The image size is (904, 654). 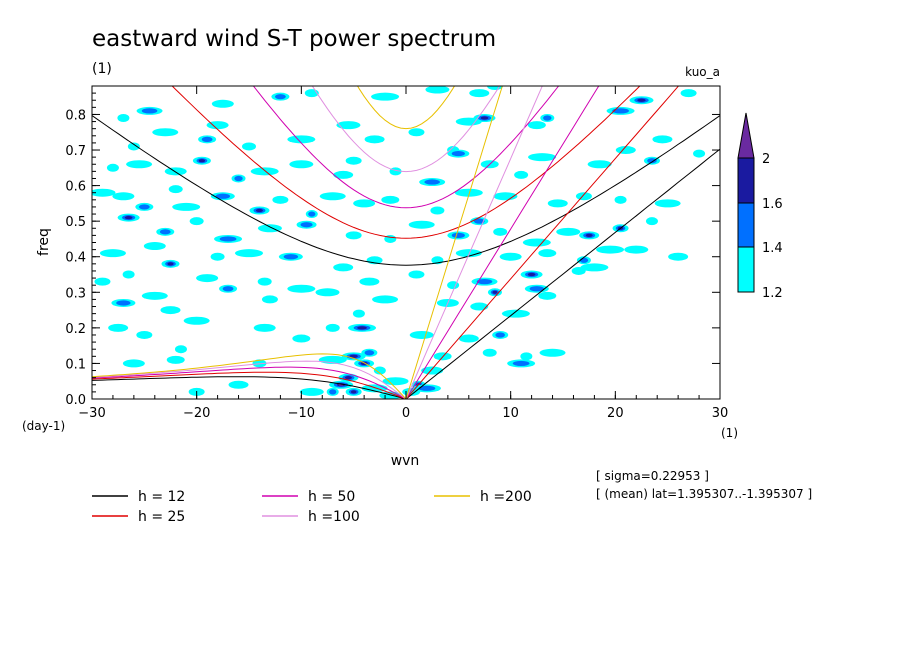 I want to click on x-unit: (1), so click(x=729, y=433).